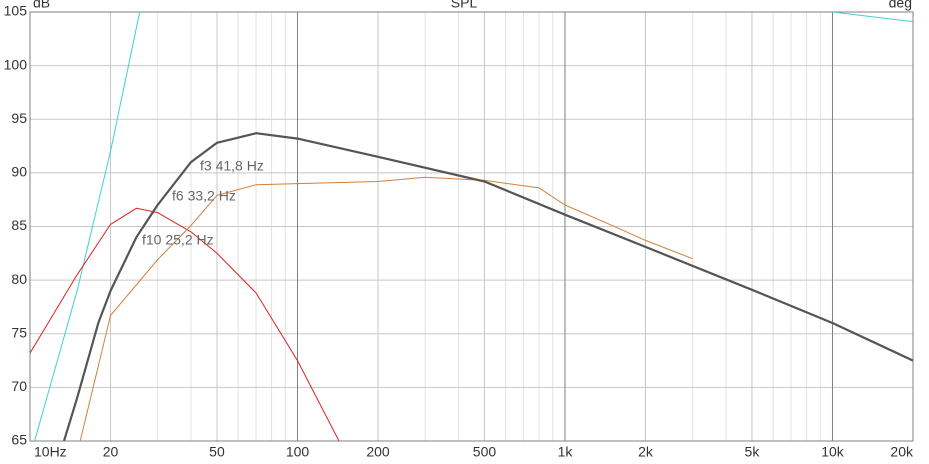 This screenshot has width=929, height=464. What do you see at coordinates (902, 452) in the screenshot?
I see `x-tick-label: 20k` at bounding box center [902, 452].